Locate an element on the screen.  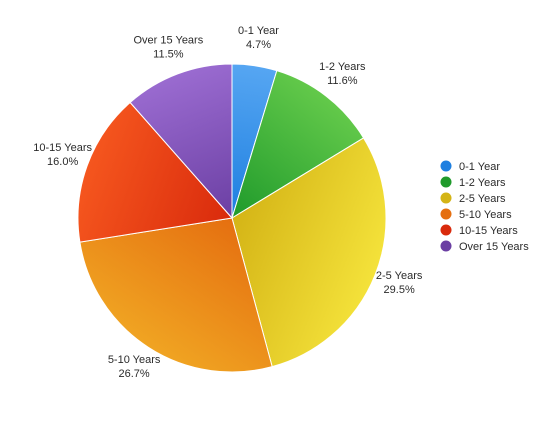
slice-label-name: 2-5 Years is located at coordinates (399, 276).